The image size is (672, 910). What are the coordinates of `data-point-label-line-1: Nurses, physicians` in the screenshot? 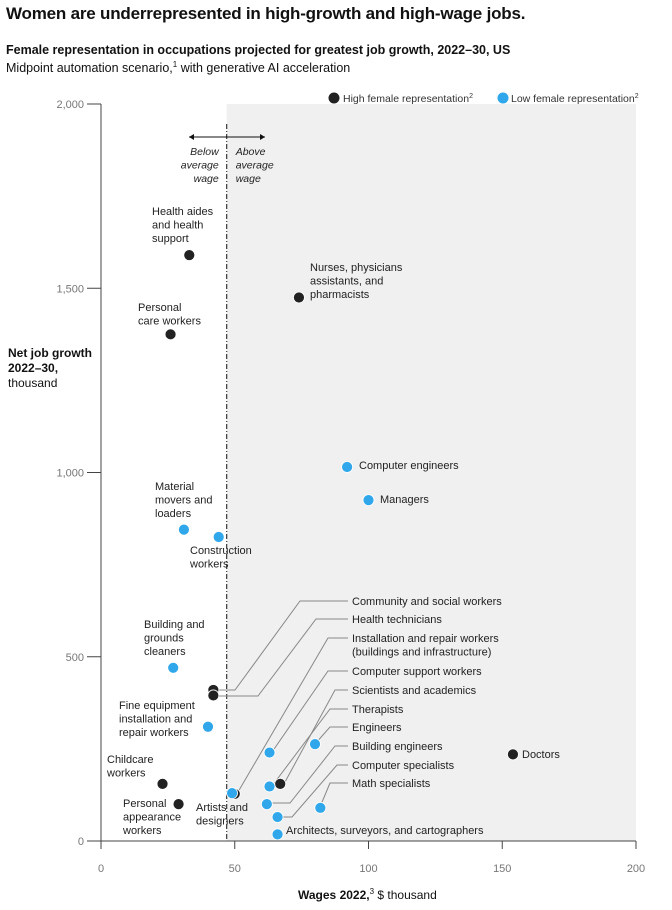 It's located at (356, 268).